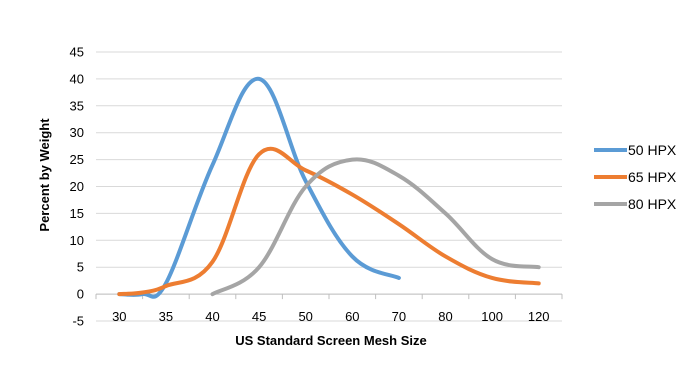 This screenshot has width=687, height=381. Describe the element at coordinates (77, 52) in the screenshot. I see `y-tick-label: 45` at that location.